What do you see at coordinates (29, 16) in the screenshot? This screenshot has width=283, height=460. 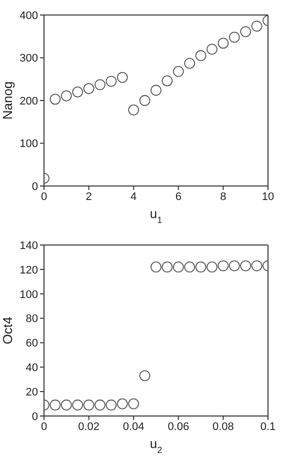 I see `y-tick-label: 400` at bounding box center [29, 16].